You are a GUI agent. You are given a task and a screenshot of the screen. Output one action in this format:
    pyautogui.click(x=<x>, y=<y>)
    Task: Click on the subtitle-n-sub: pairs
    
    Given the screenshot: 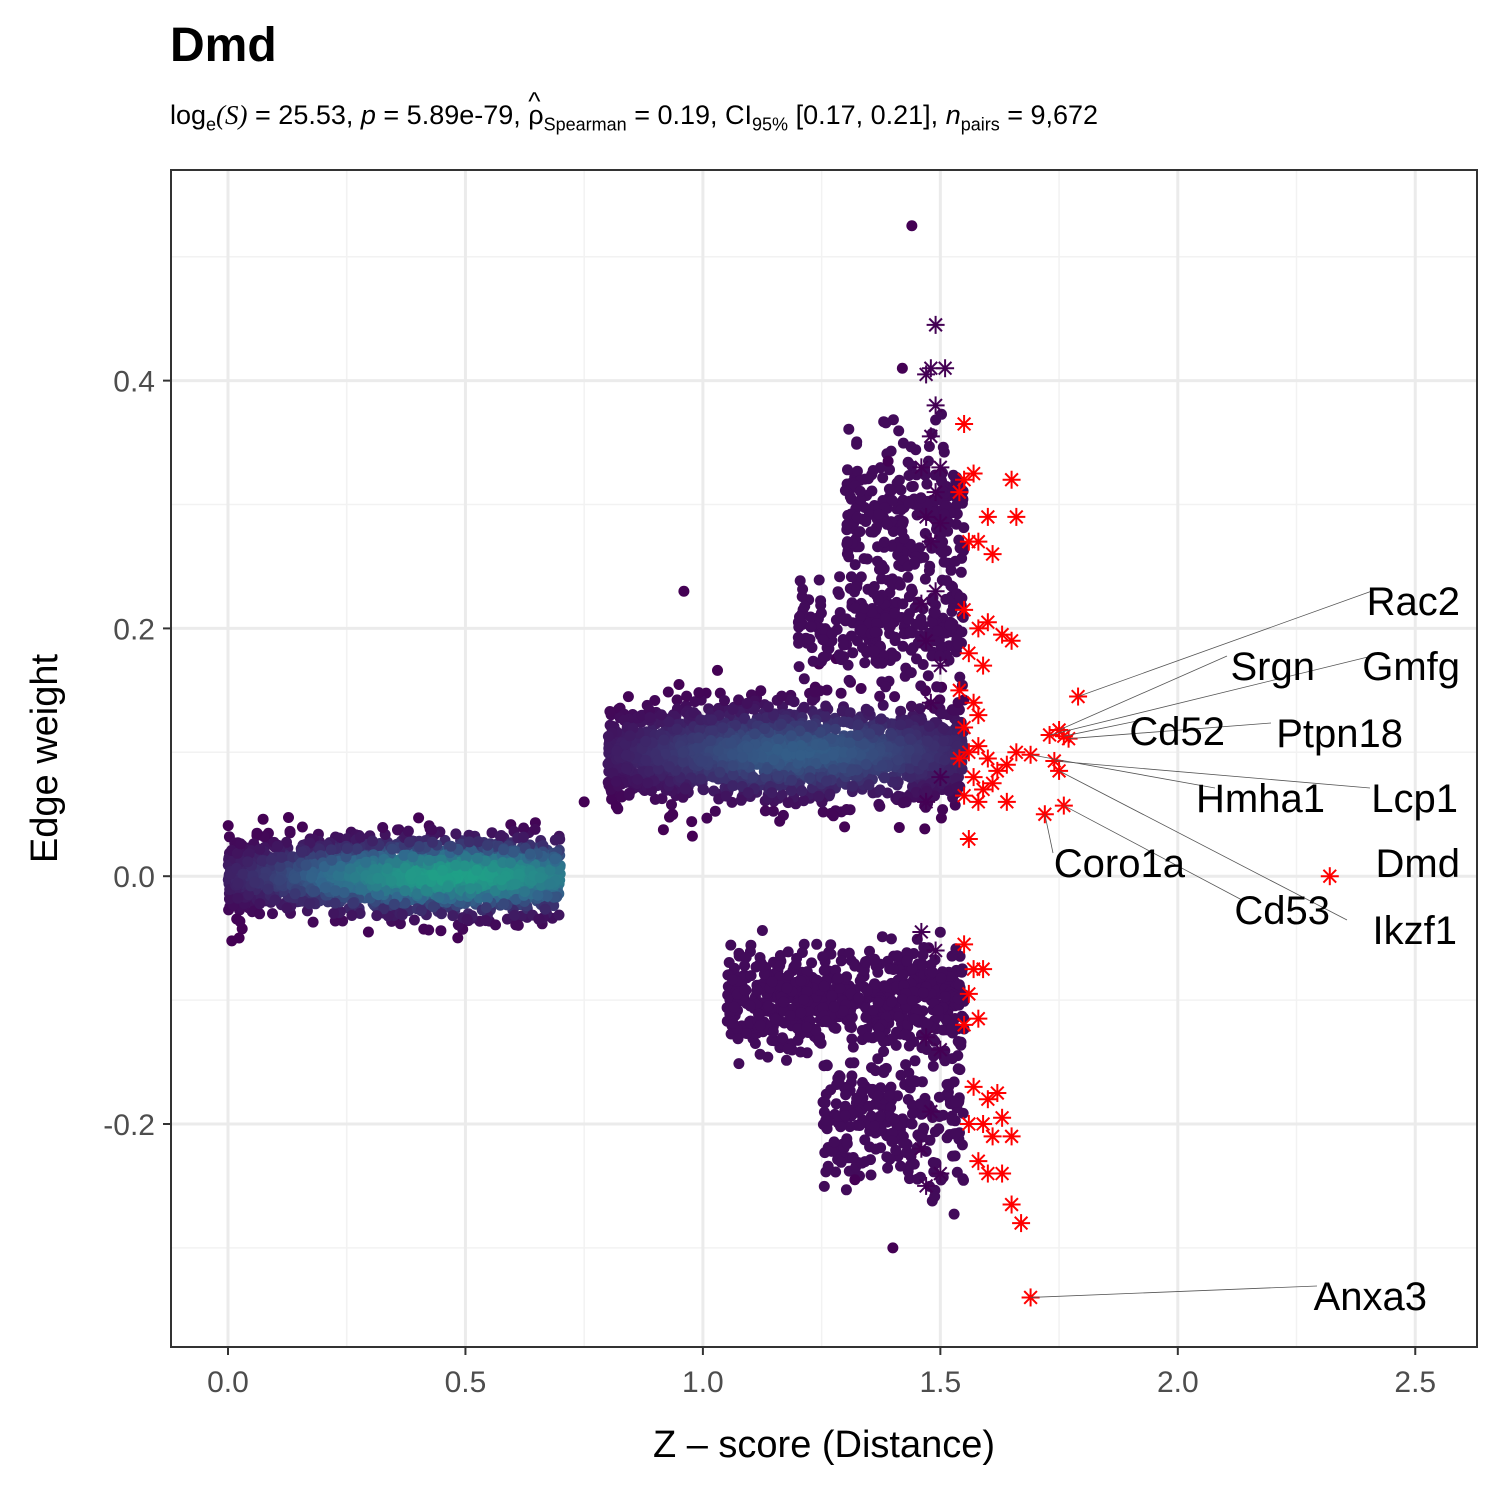 What is the action you would take?
    pyautogui.click(x=980, y=124)
    